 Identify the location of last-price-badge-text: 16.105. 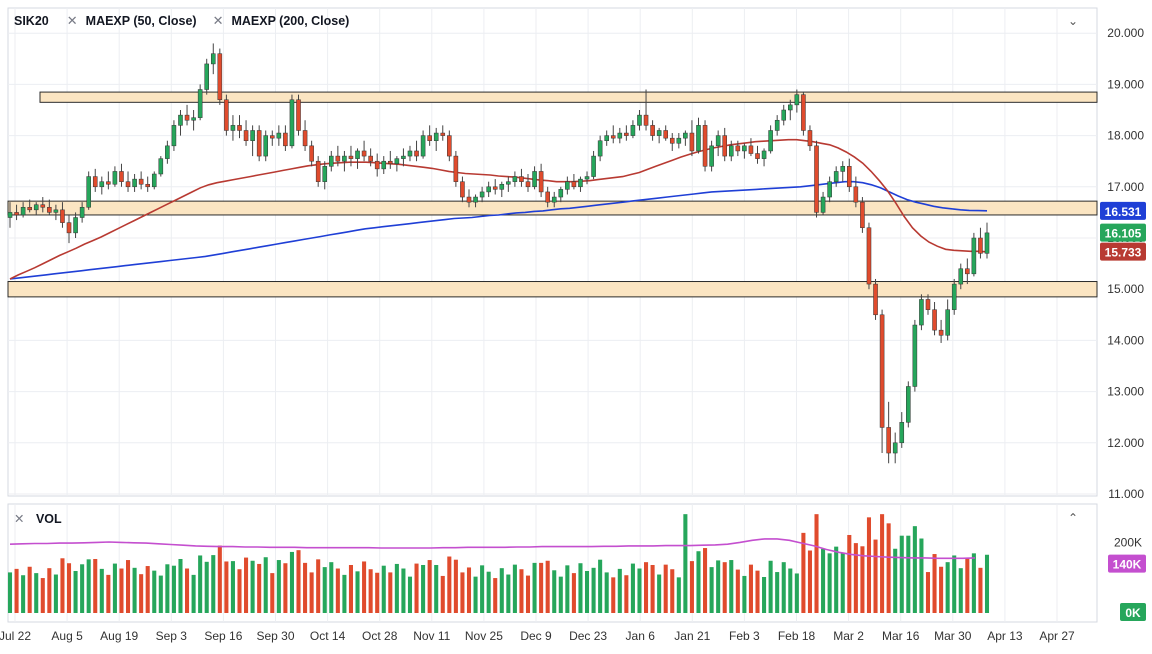
(1123, 234).